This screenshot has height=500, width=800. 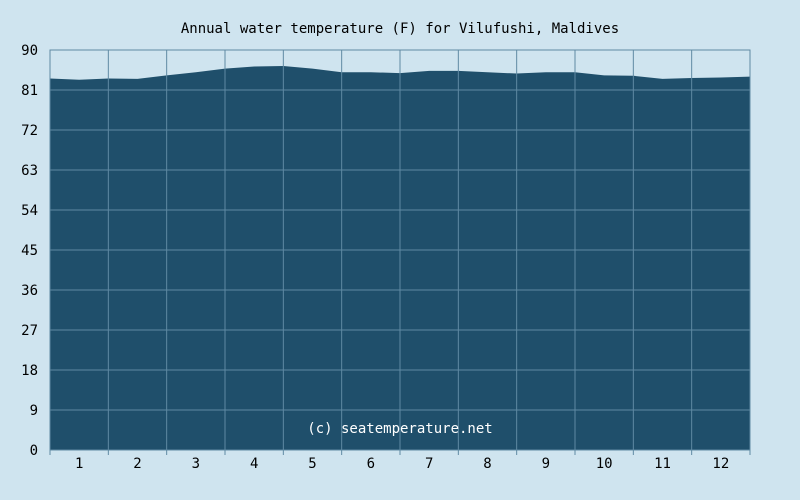 I want to click on y-axis: 0 9 18 27 36 45 54 63 72 81 90, so click(x=29, y=251).